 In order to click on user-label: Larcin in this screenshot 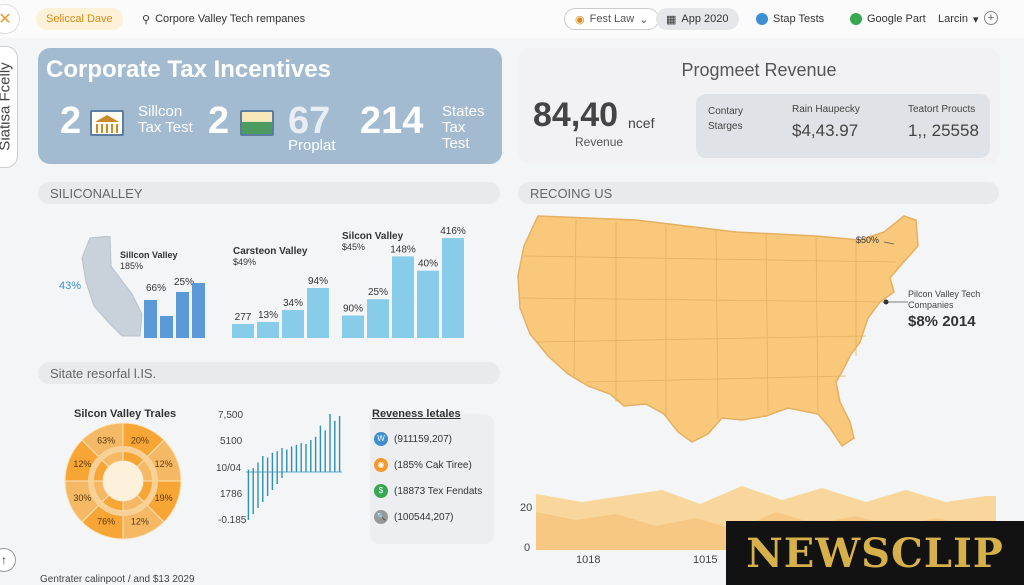, I will do `click(953, 19)`.